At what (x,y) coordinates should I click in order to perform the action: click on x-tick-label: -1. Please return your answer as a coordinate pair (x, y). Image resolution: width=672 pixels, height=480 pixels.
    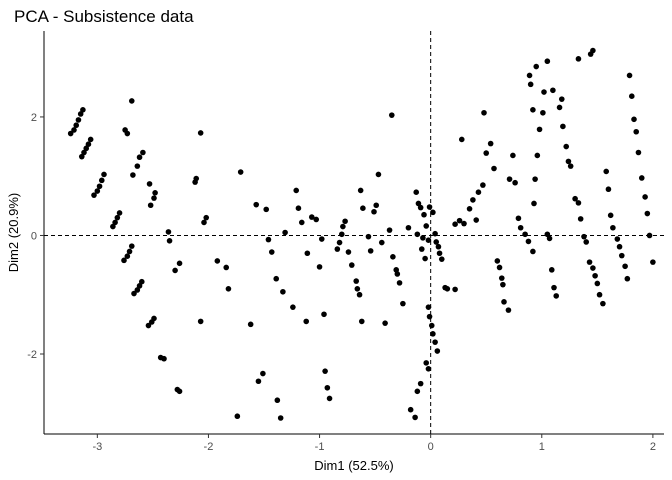
    Looking at the image, I should click on (320, 447).